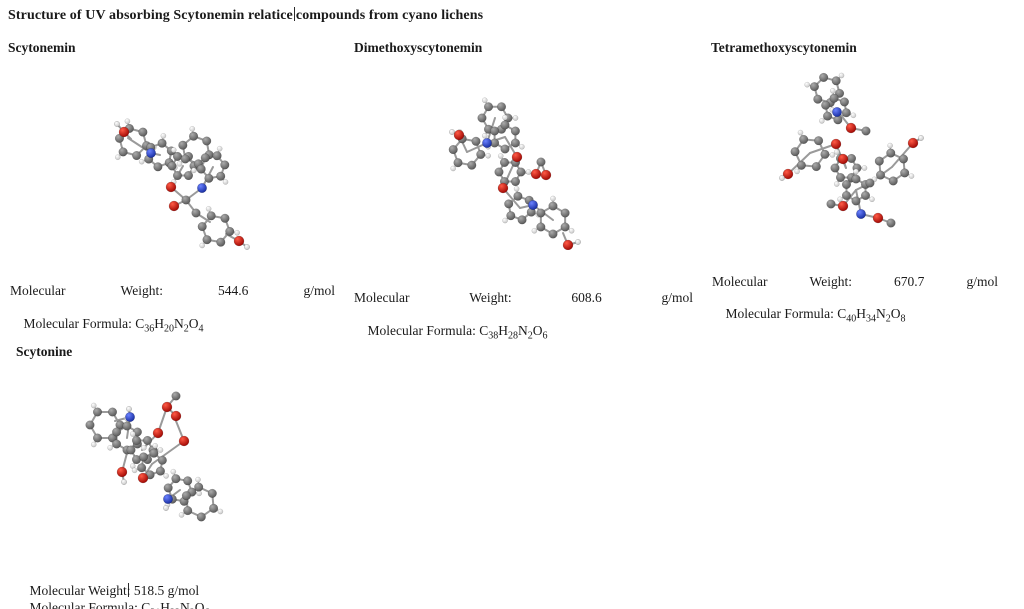 This screenshot has height=609, width=1024. Describe the element at coordinates (586, 297) in the screenshot. I see `mw-value: 608.6` at that location.